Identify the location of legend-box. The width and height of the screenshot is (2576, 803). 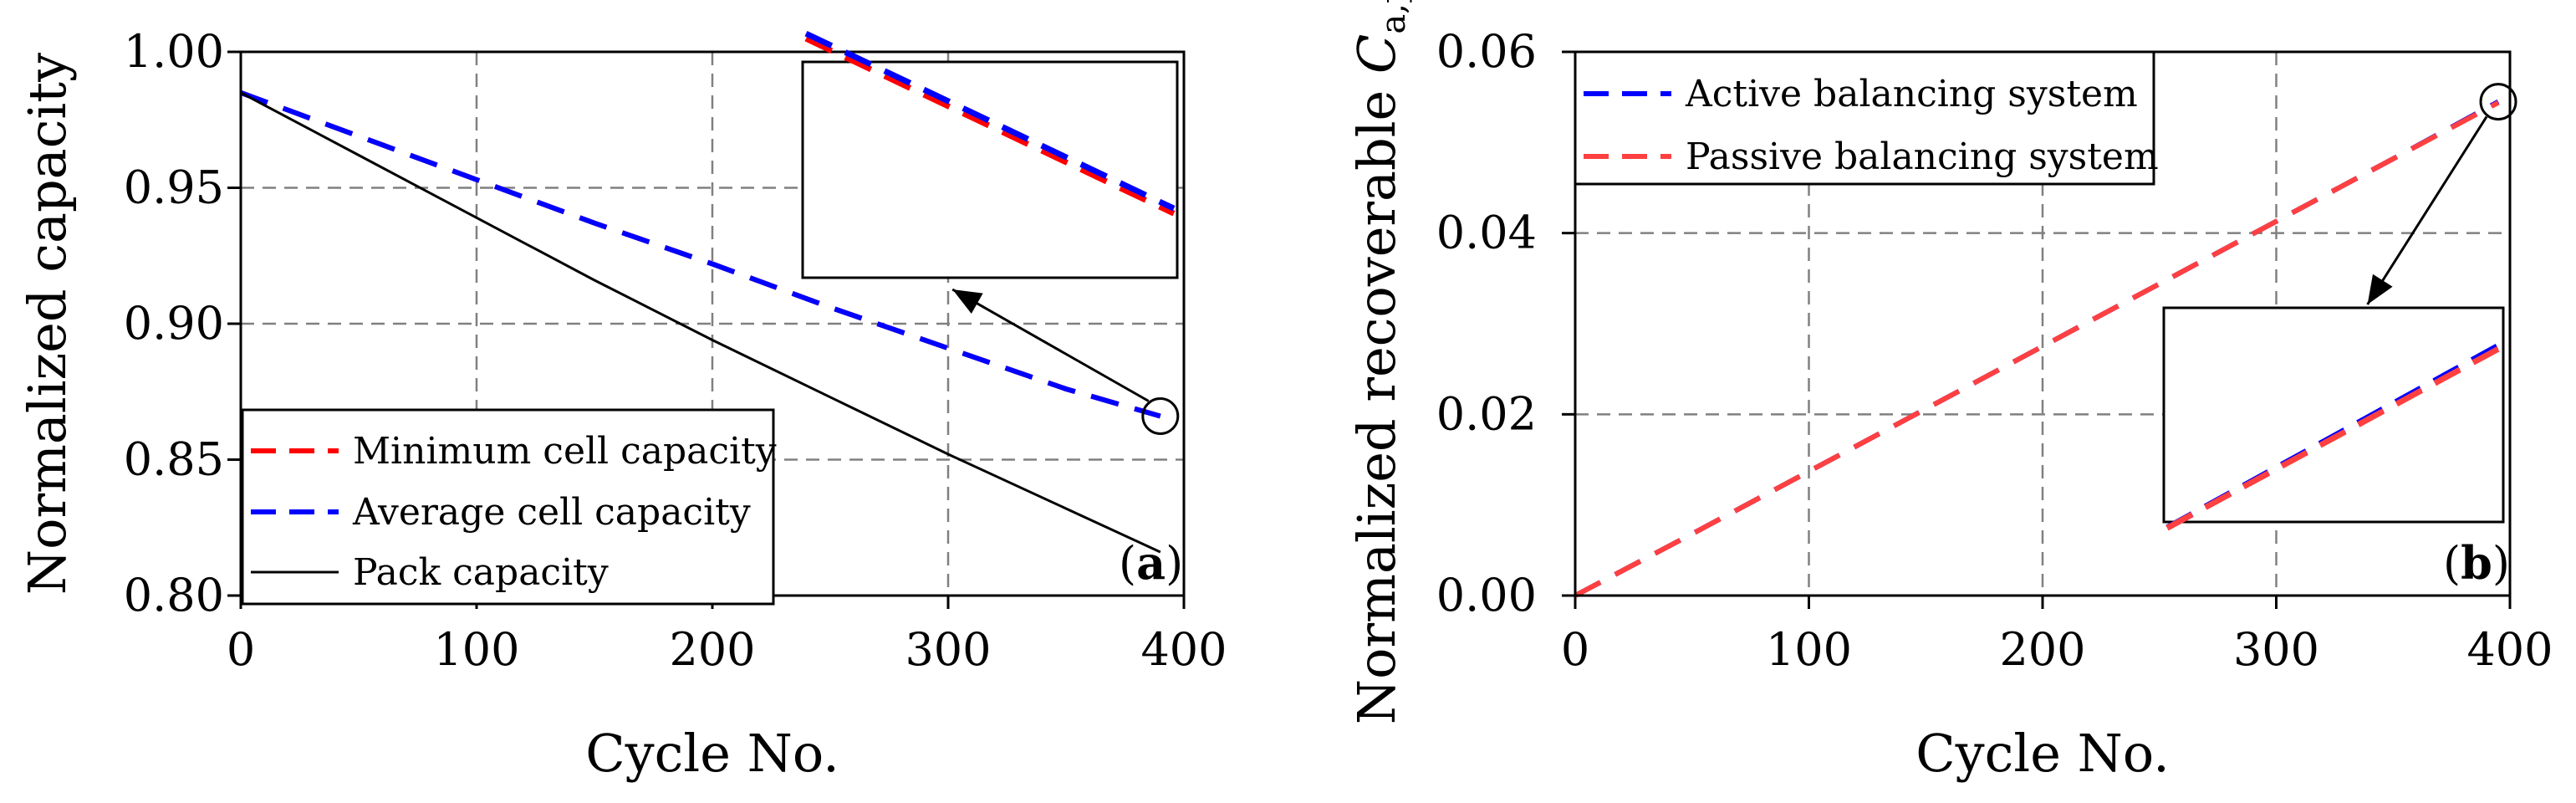
(1865, 118).